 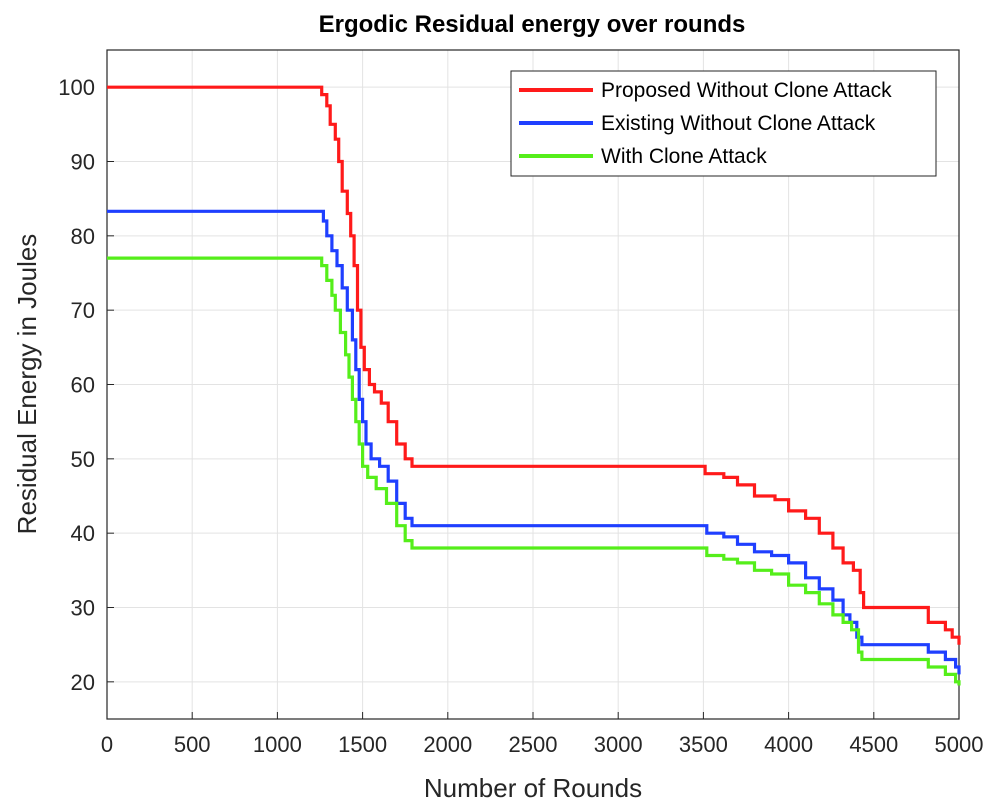 I want to click on x-tick-label: 1000, so click(x=277, y=744).